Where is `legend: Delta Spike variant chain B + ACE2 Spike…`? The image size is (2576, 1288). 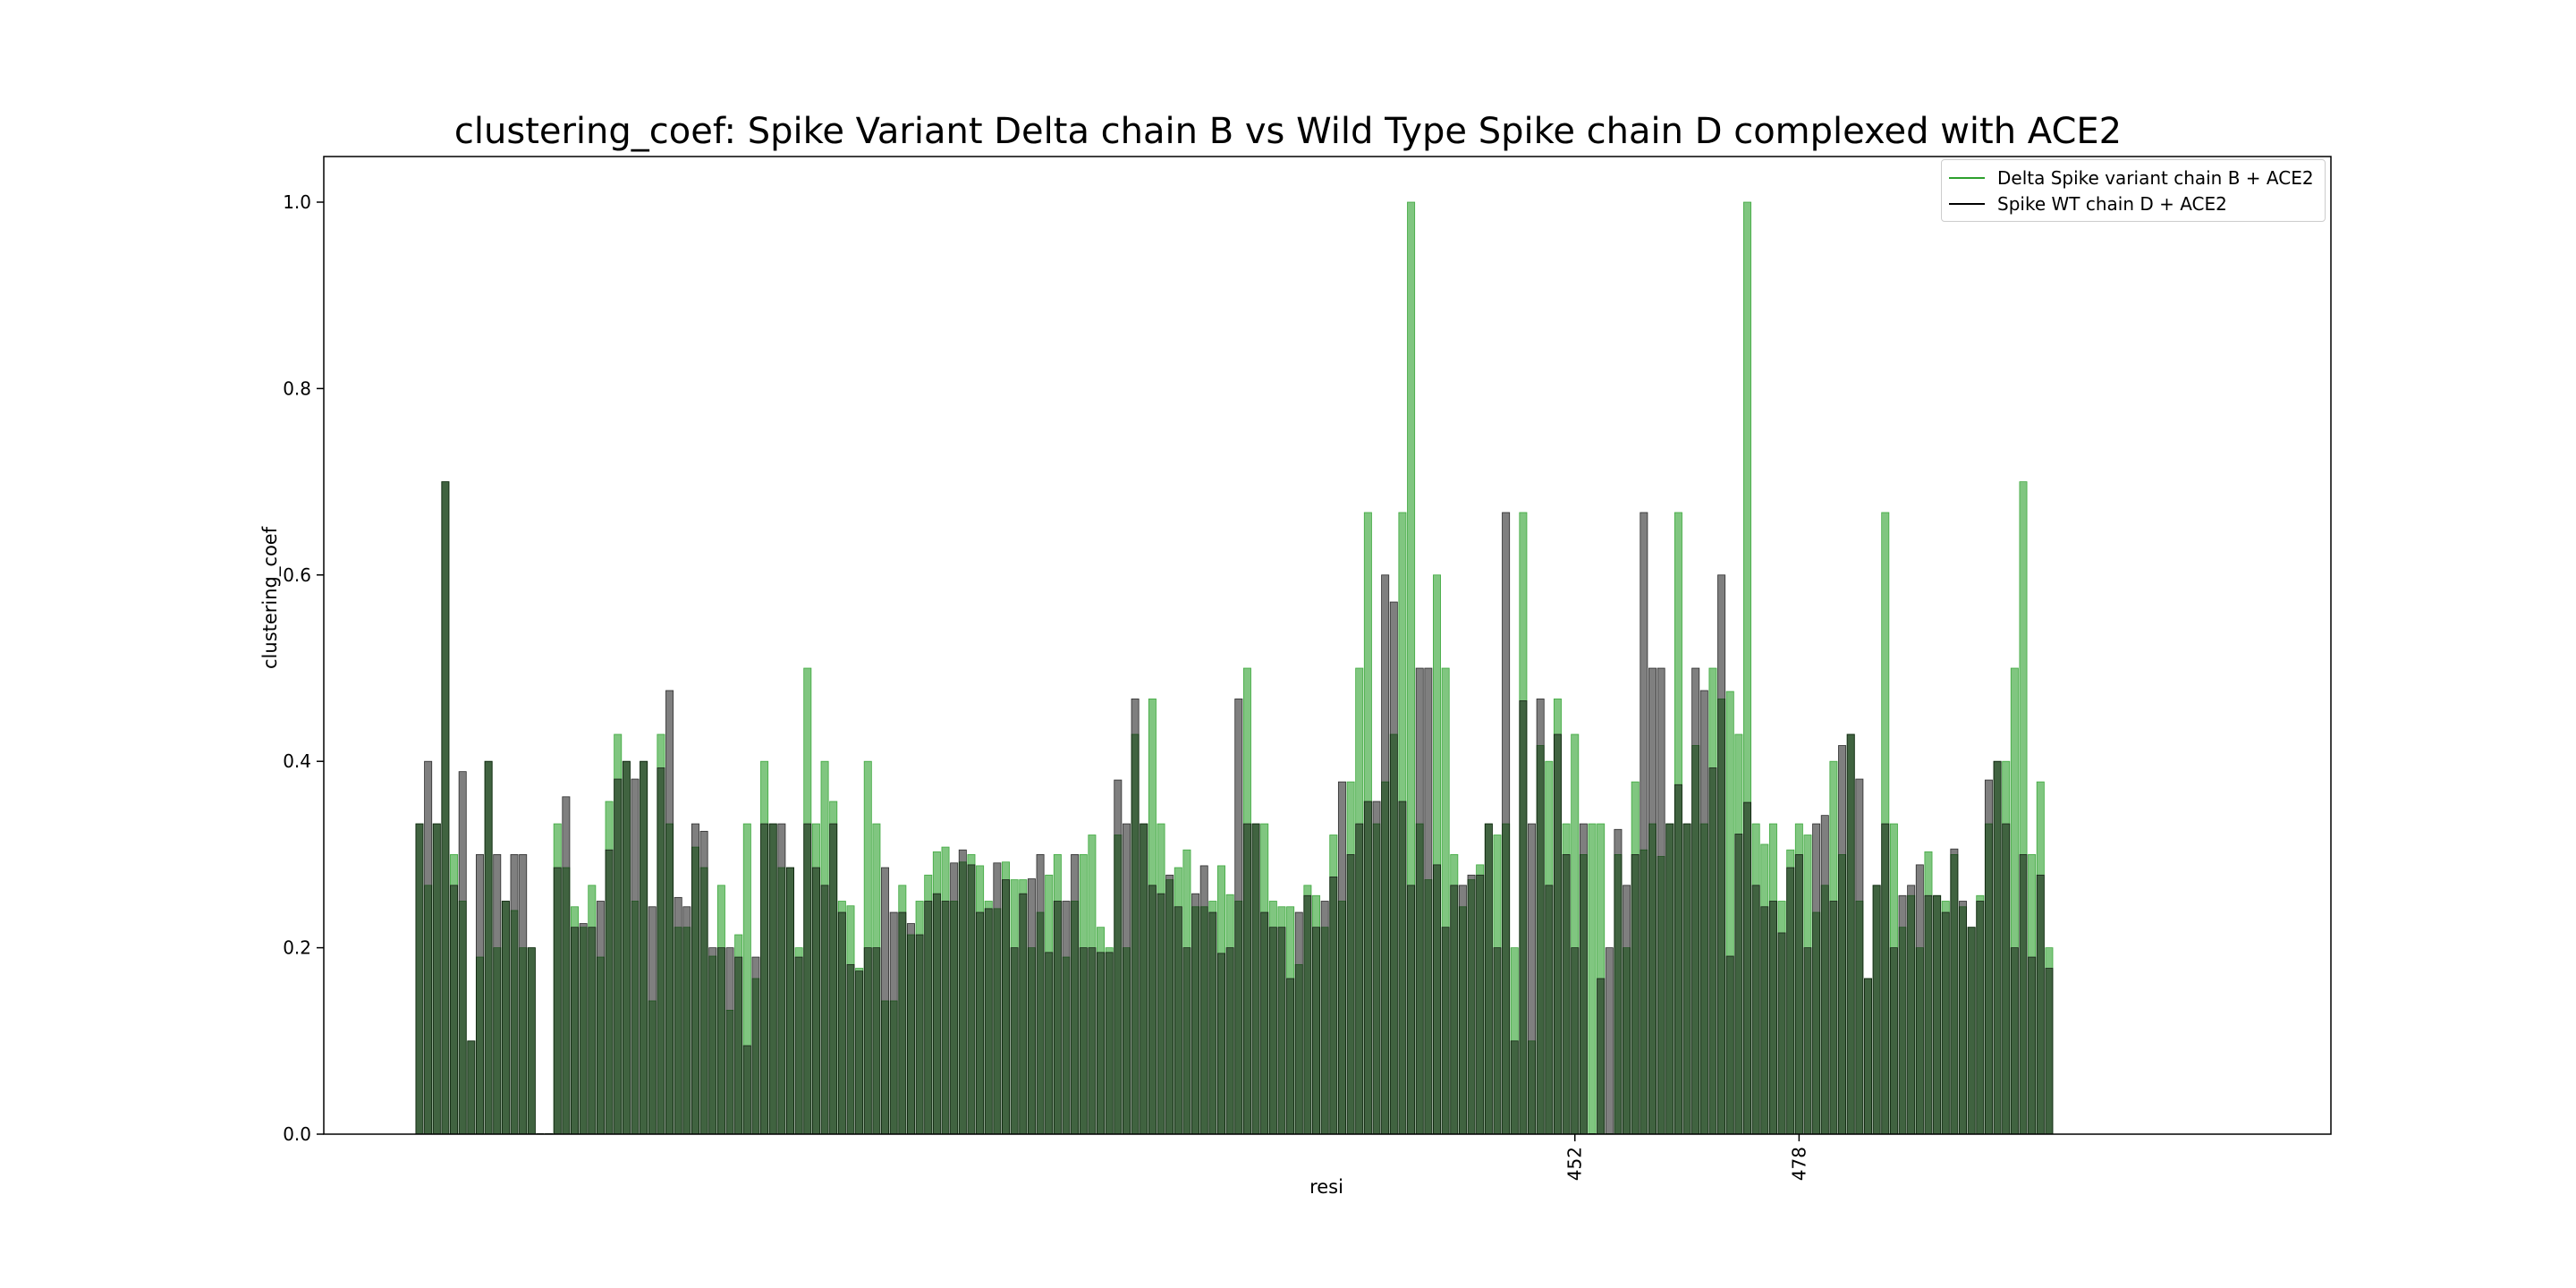
legend: Delta Spike variant chain B + ACE2 Spike… is located at coordinates (2133, 190).